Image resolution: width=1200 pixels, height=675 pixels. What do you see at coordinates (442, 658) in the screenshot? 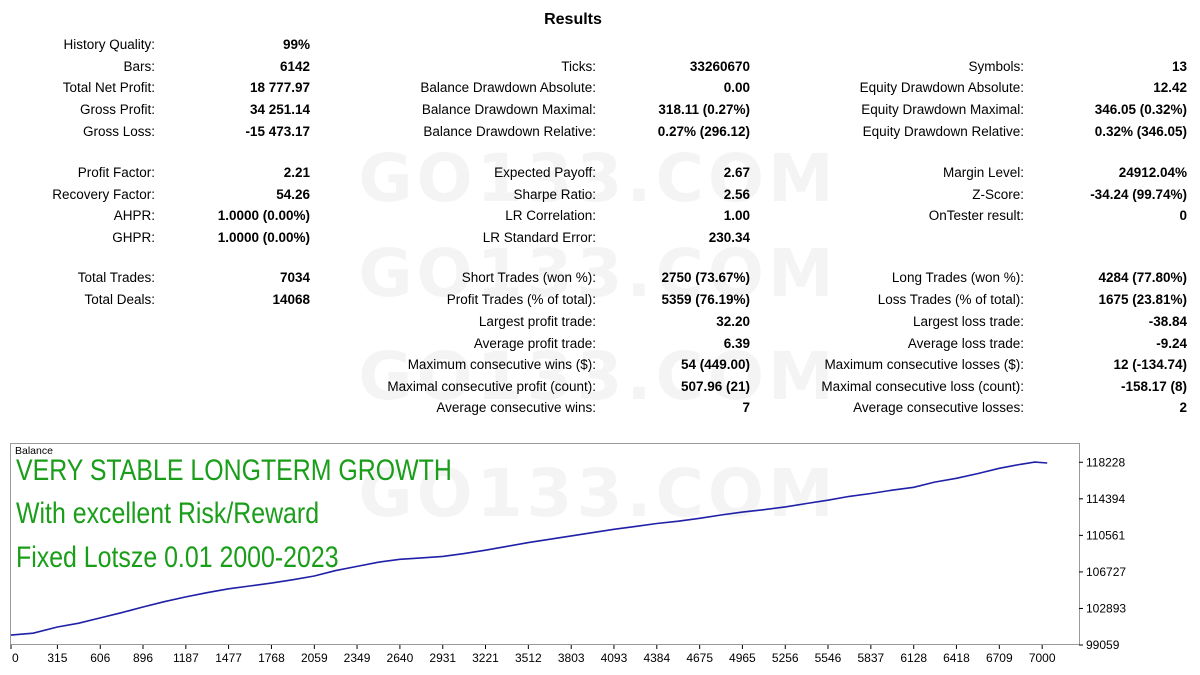
I see `x-tick-label: 2931` at bounding box center [442, 658].